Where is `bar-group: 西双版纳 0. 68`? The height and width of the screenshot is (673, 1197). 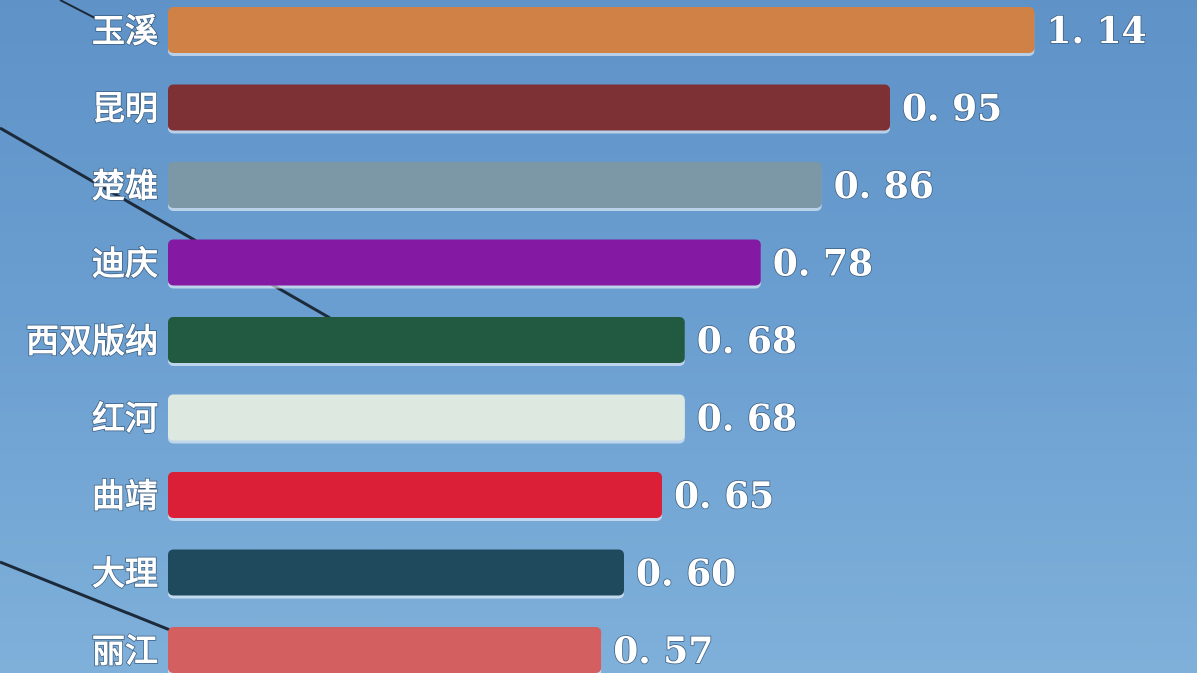 bar-group: 西双版纳 0. 68 is located at coordinates (411, 341).